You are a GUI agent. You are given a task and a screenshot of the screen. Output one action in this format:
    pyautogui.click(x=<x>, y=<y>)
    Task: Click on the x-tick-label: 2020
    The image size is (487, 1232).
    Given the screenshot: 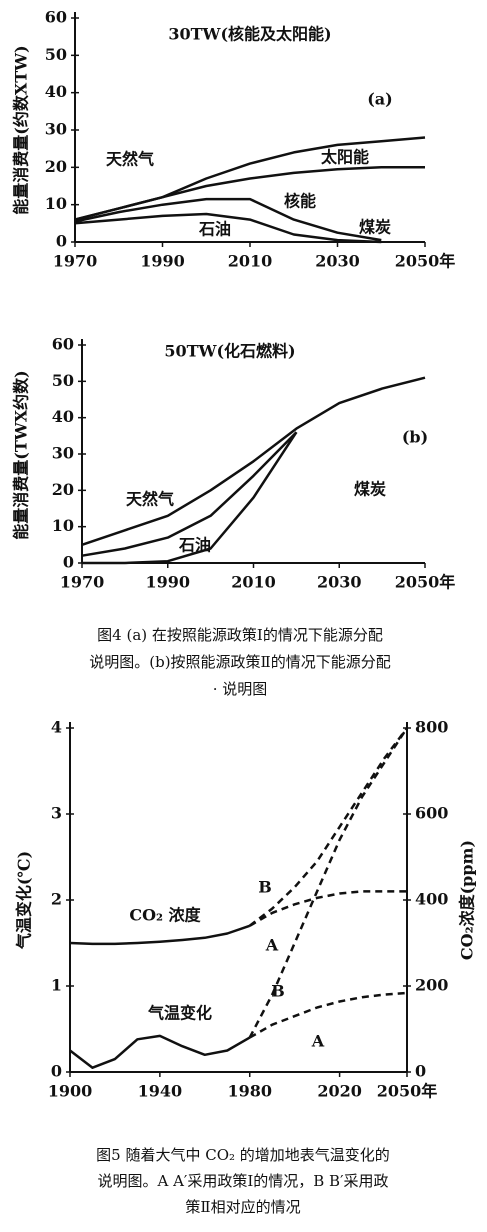 What is the action you would take?
    pyautogui.click(x=339, y=1091)
    